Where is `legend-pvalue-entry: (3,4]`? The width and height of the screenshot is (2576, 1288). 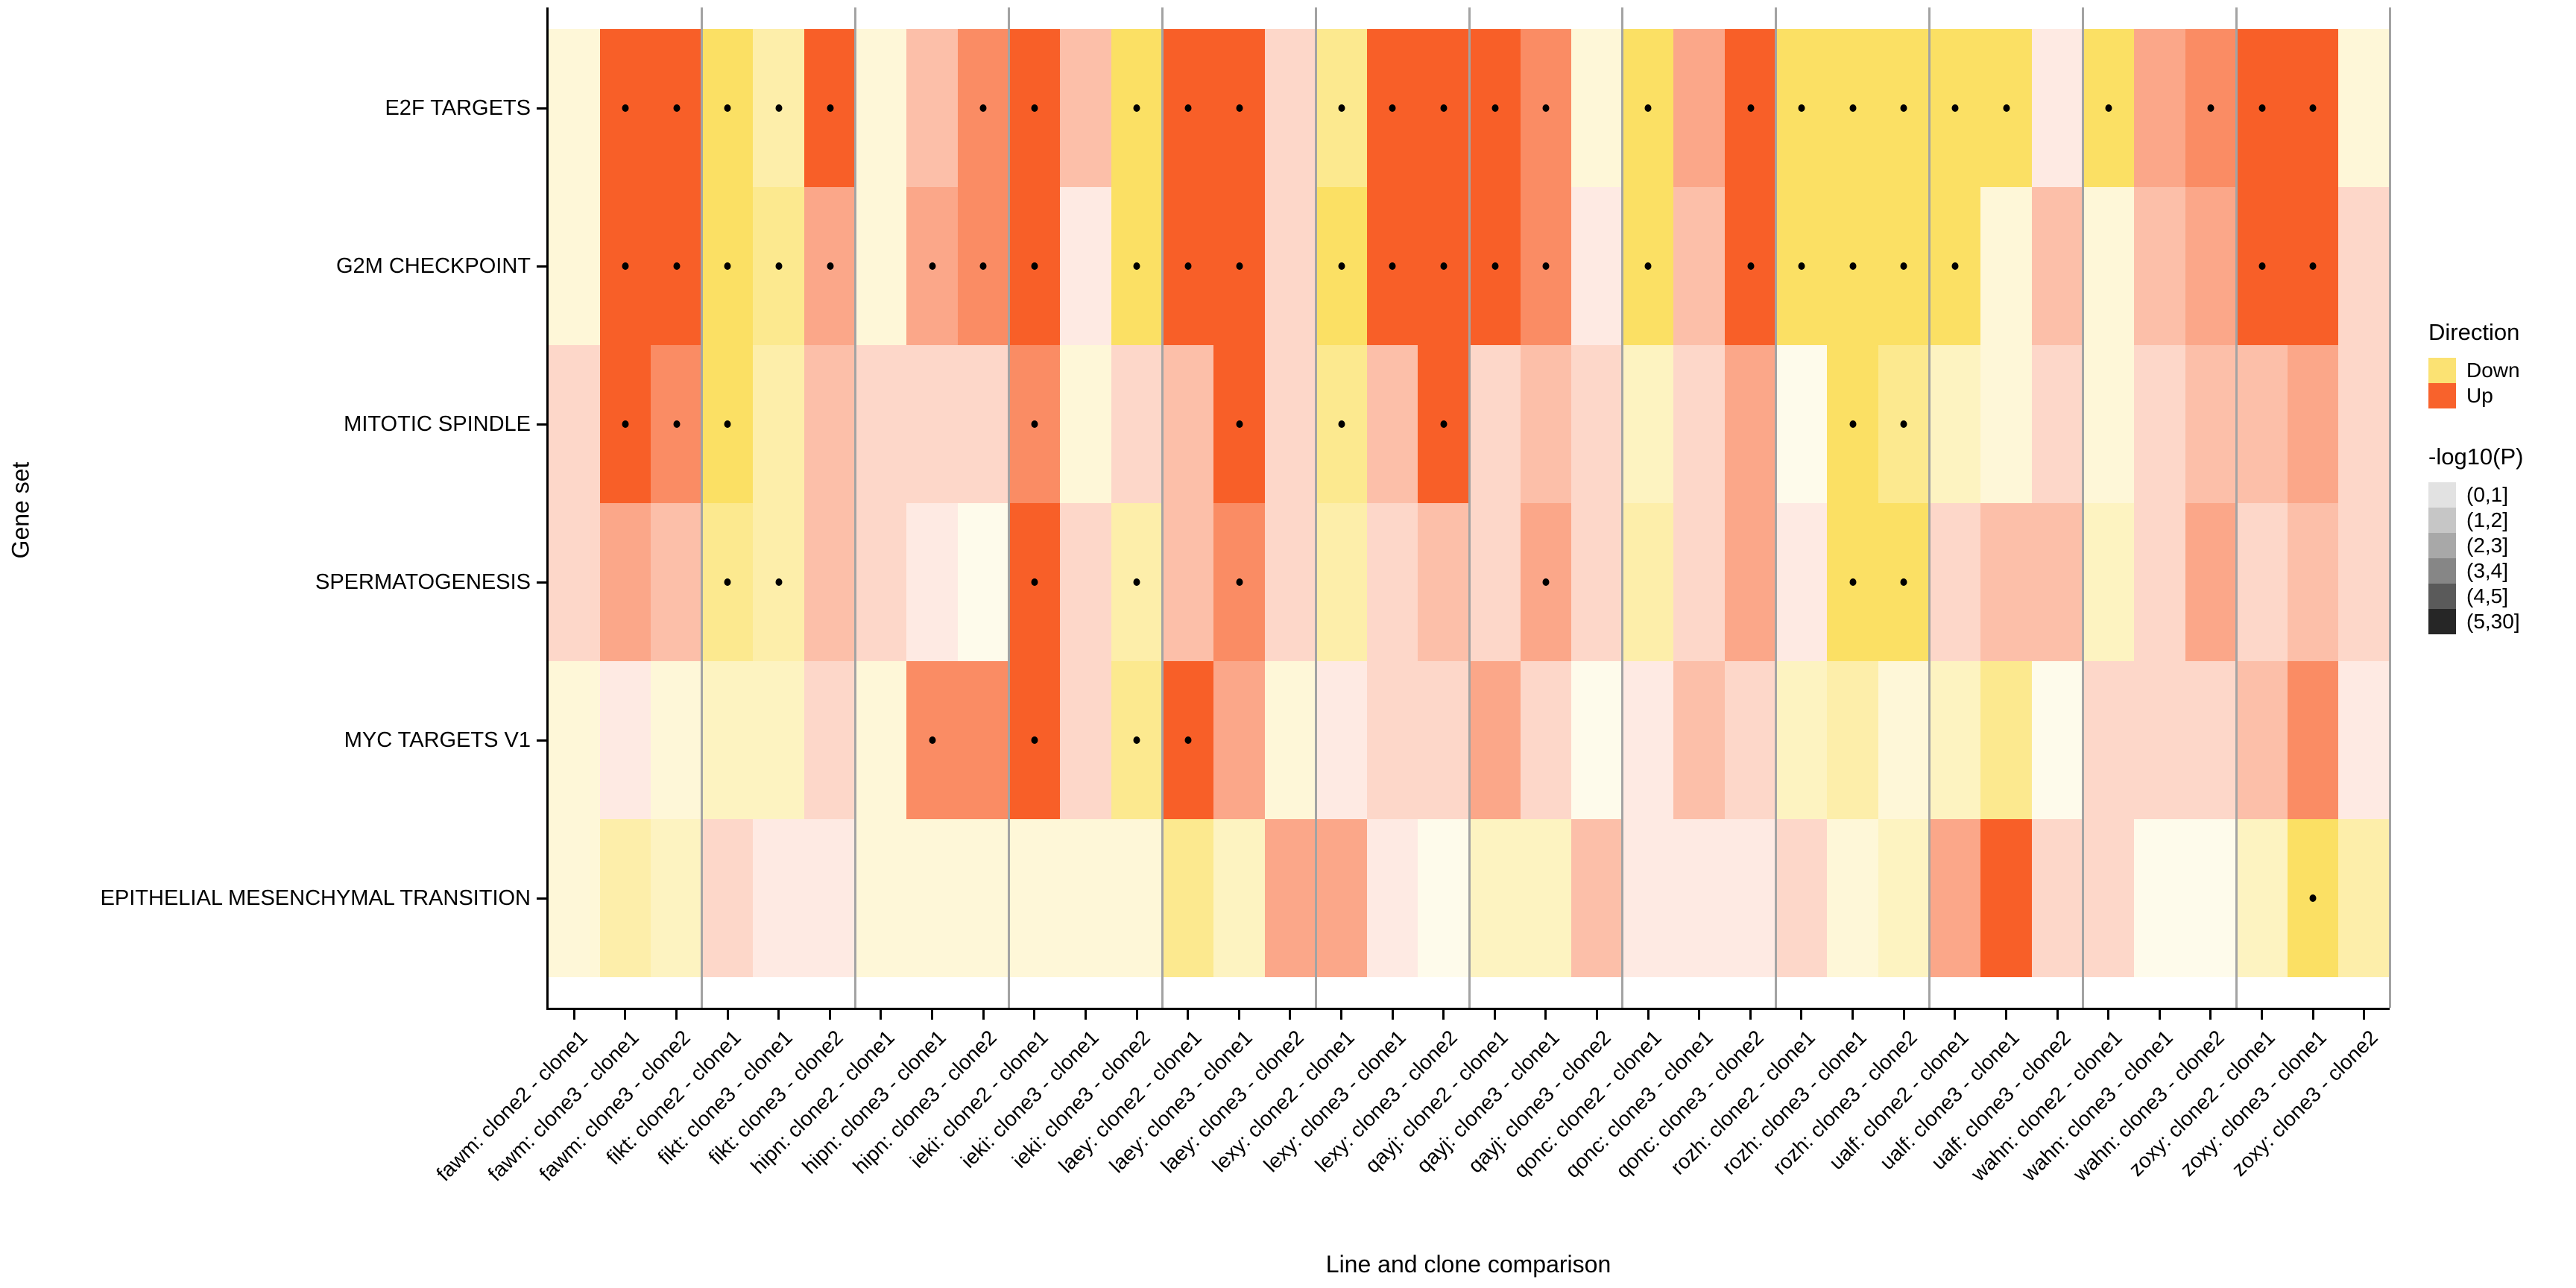
legend-pvalue-entry: (3,4] is located at coordinates (2476, 571).